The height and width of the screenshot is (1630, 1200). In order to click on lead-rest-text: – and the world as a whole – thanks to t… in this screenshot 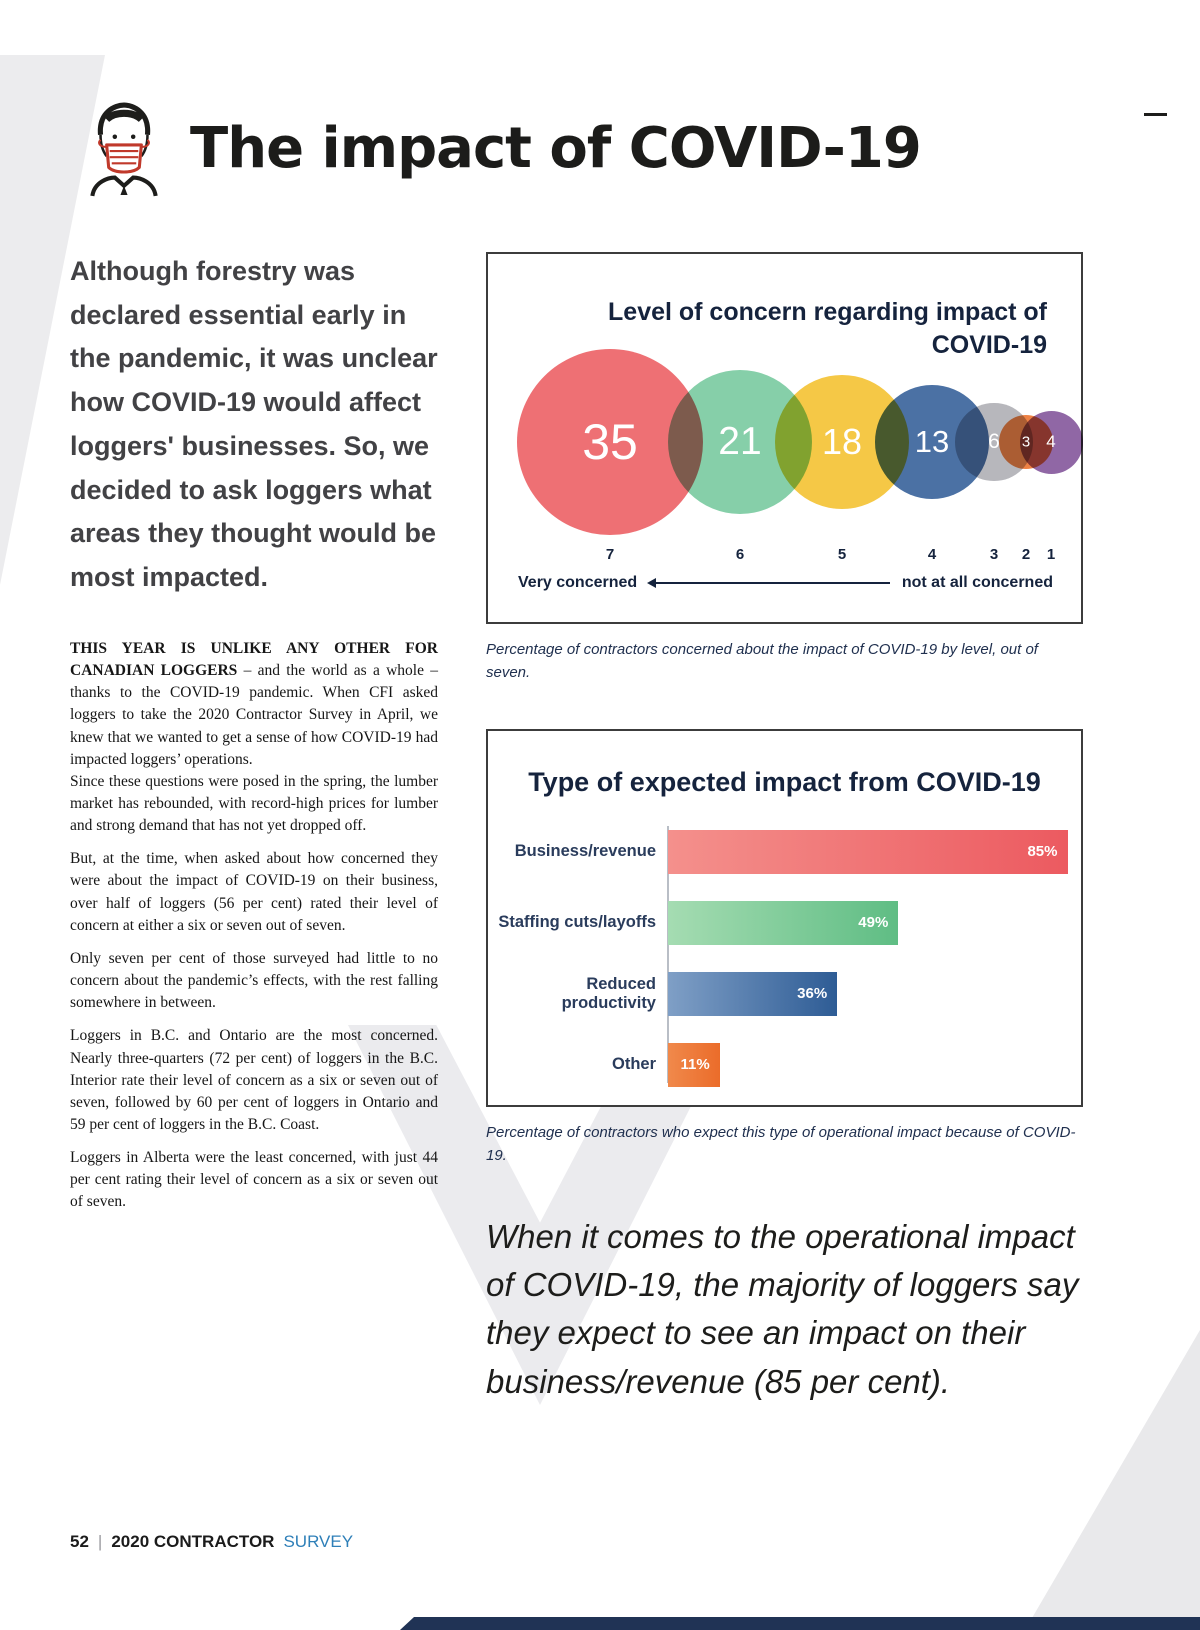, I will do `click(254, 715)`.